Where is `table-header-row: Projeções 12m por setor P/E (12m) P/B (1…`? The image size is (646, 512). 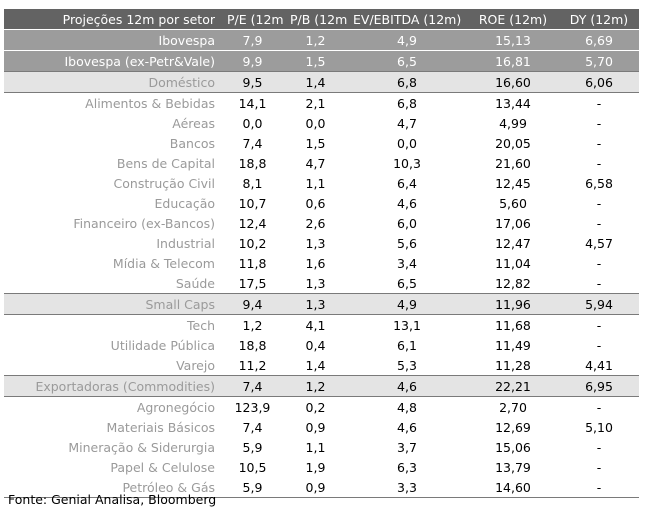 table-header-row: Projeções 12m por setor P/E (12m) P/B (1… is located at coordinates (321, 19).